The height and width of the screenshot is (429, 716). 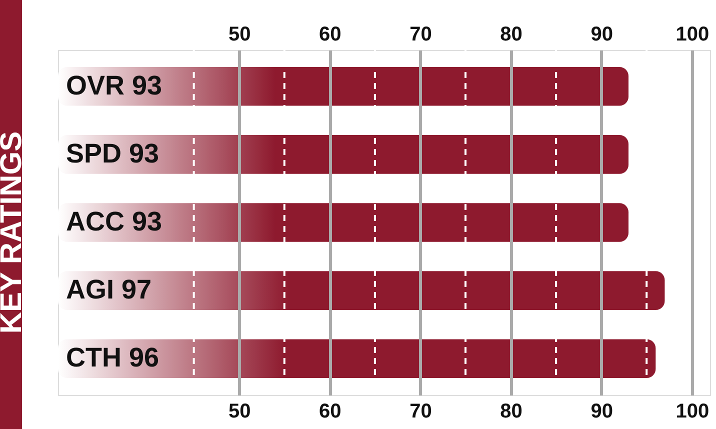 I want to click on x2-tick-label: 60, so click(x=330, y=411).